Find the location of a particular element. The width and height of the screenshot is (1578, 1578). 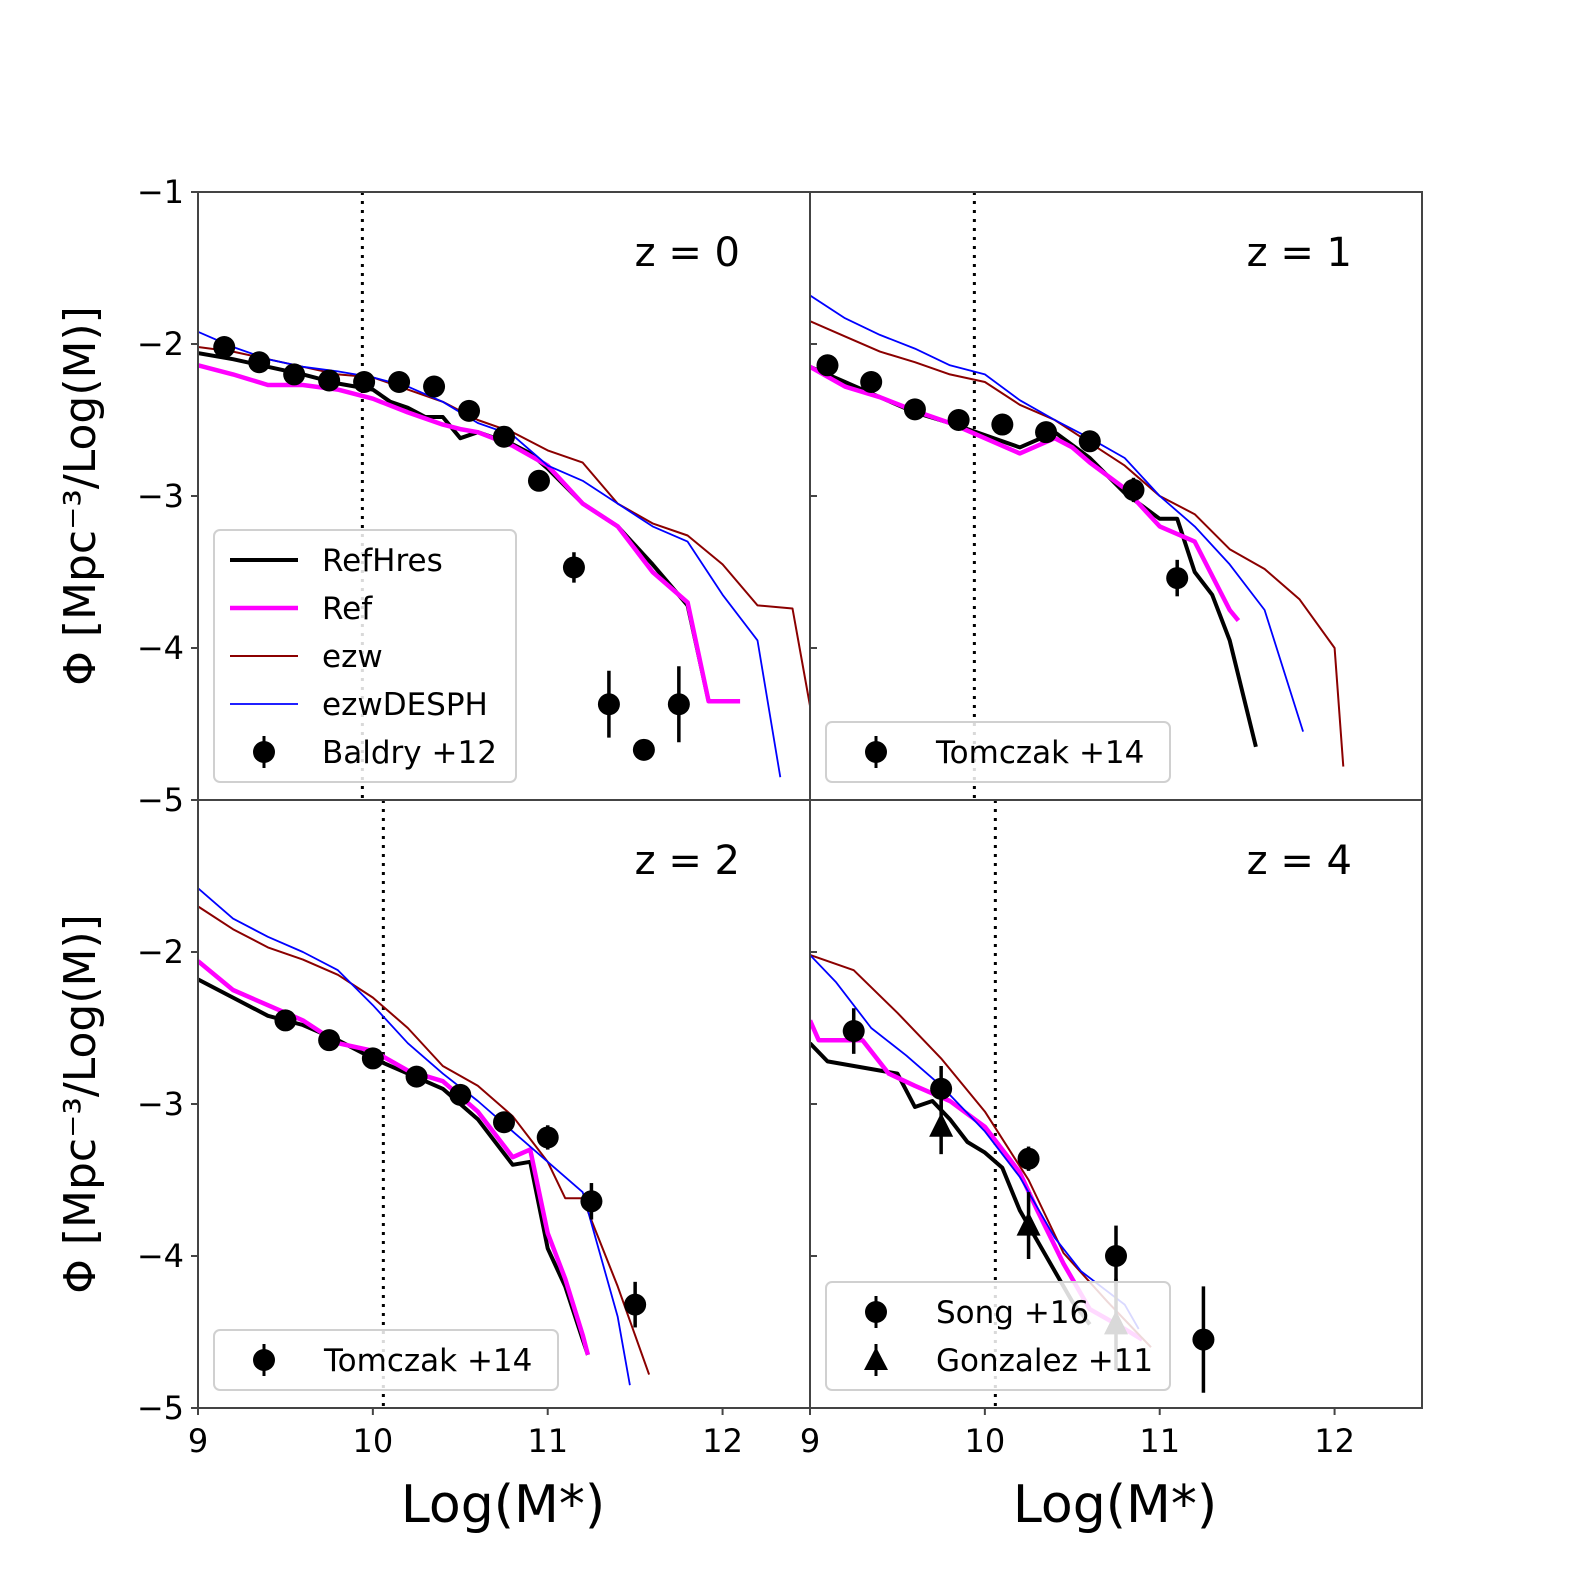

panel-redshift-label: z = 1 is located at coordinates (1299, 253).